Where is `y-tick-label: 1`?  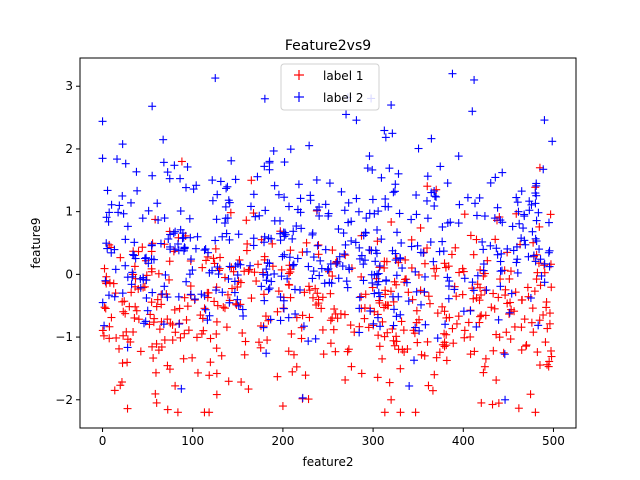 y-tick-label: 1 is located at coordinates (69, 212).